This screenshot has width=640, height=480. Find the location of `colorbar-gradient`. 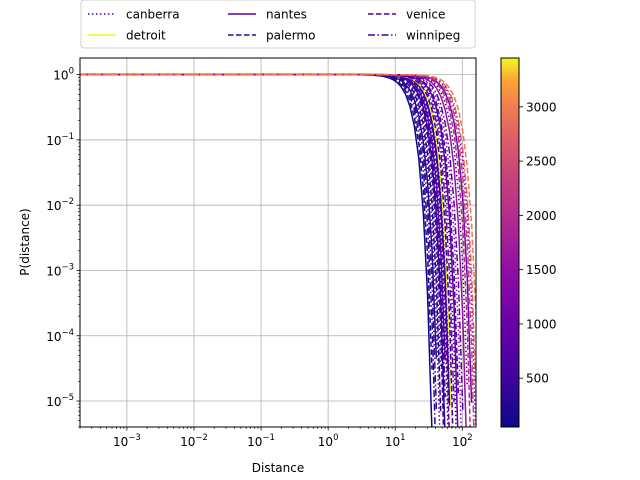

colorbar-gradient is located at coordinates (510, 242).